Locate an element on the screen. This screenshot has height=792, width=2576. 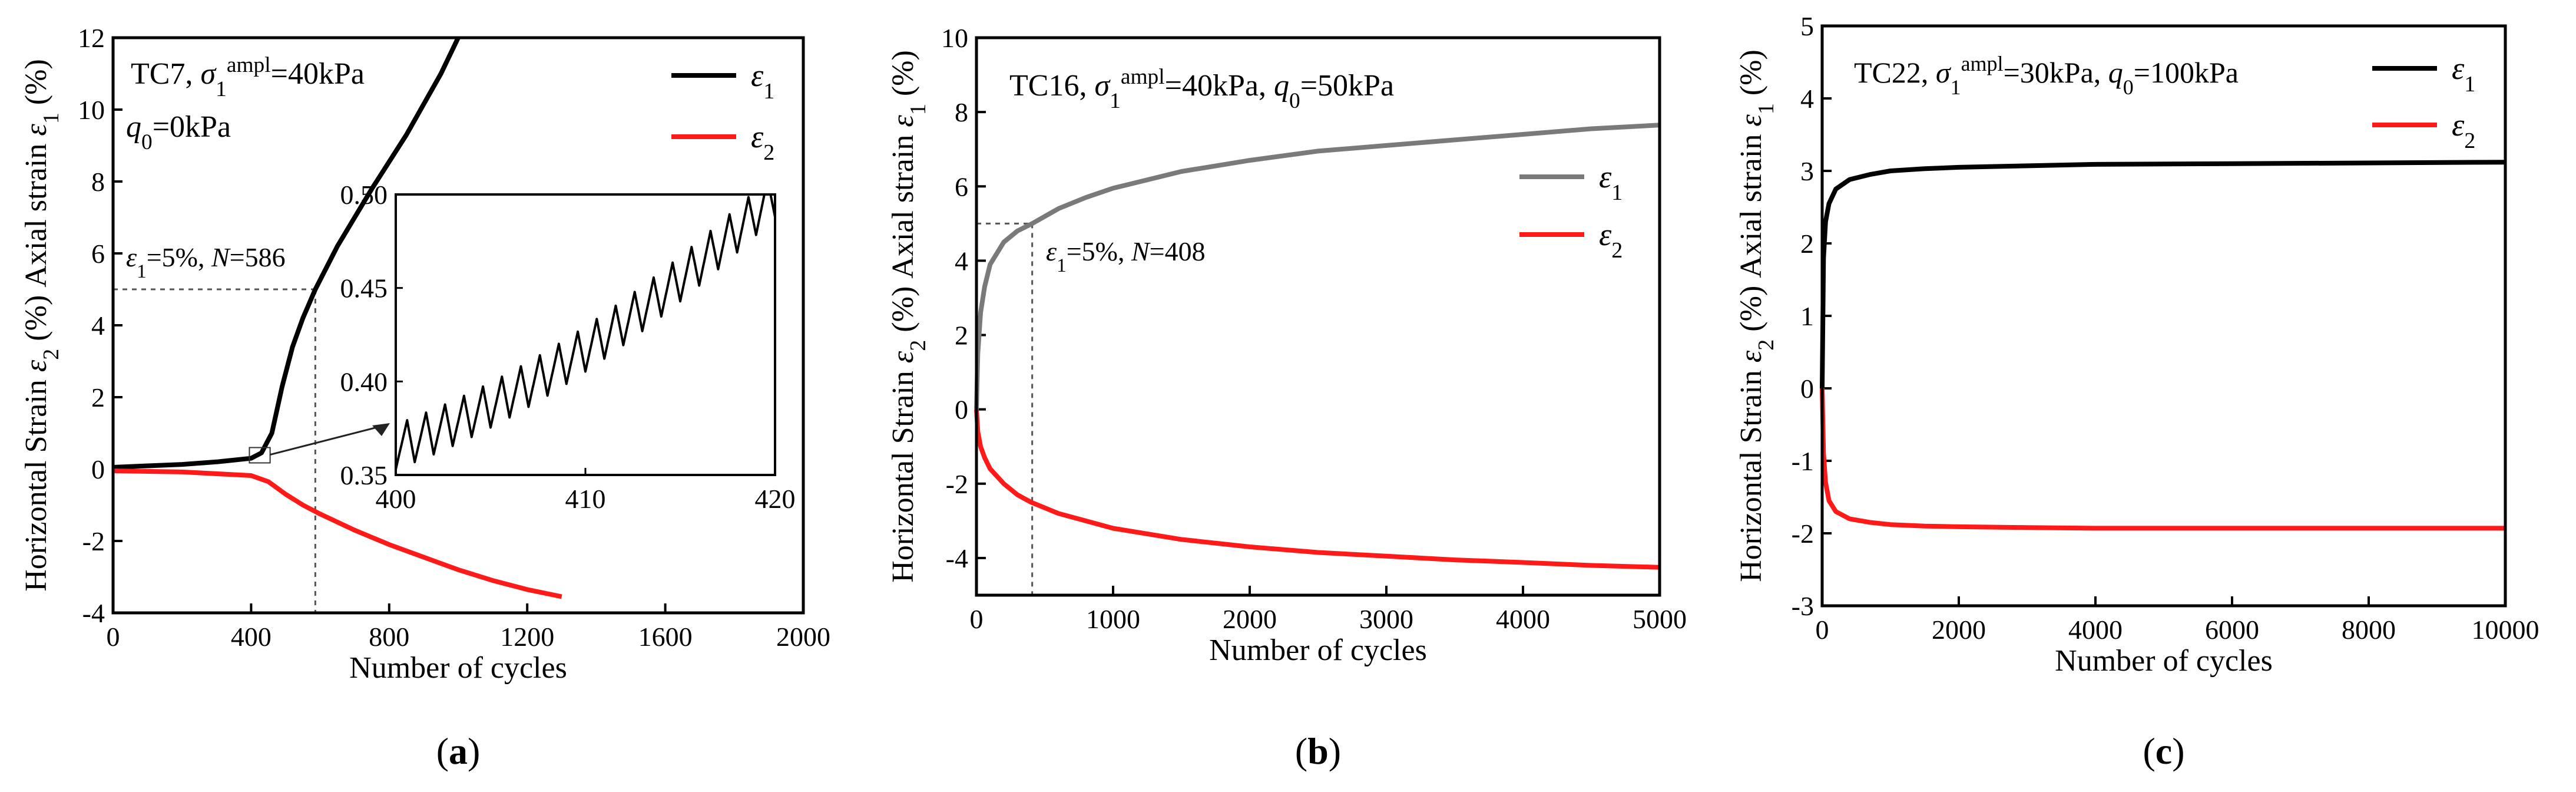
y-tick-label: -1 is located at coordinates (1803, 461).